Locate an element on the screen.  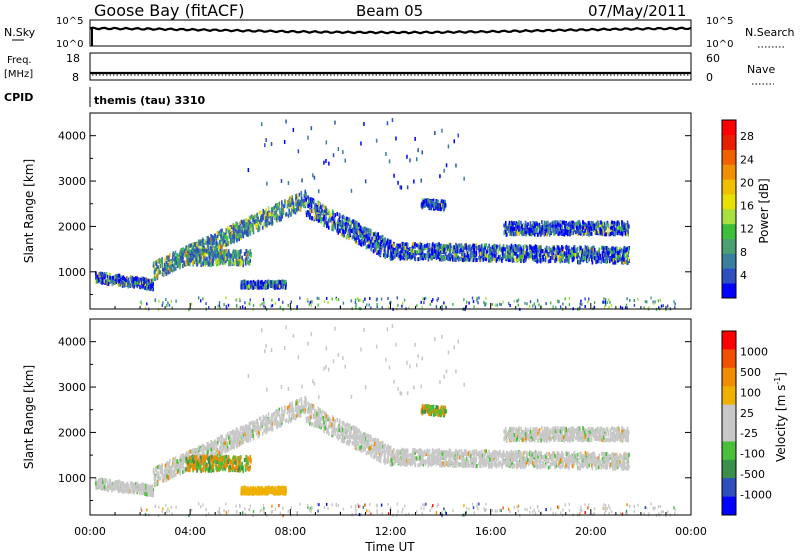
power-colorbar-swatch is located at coordinates (729, 291).